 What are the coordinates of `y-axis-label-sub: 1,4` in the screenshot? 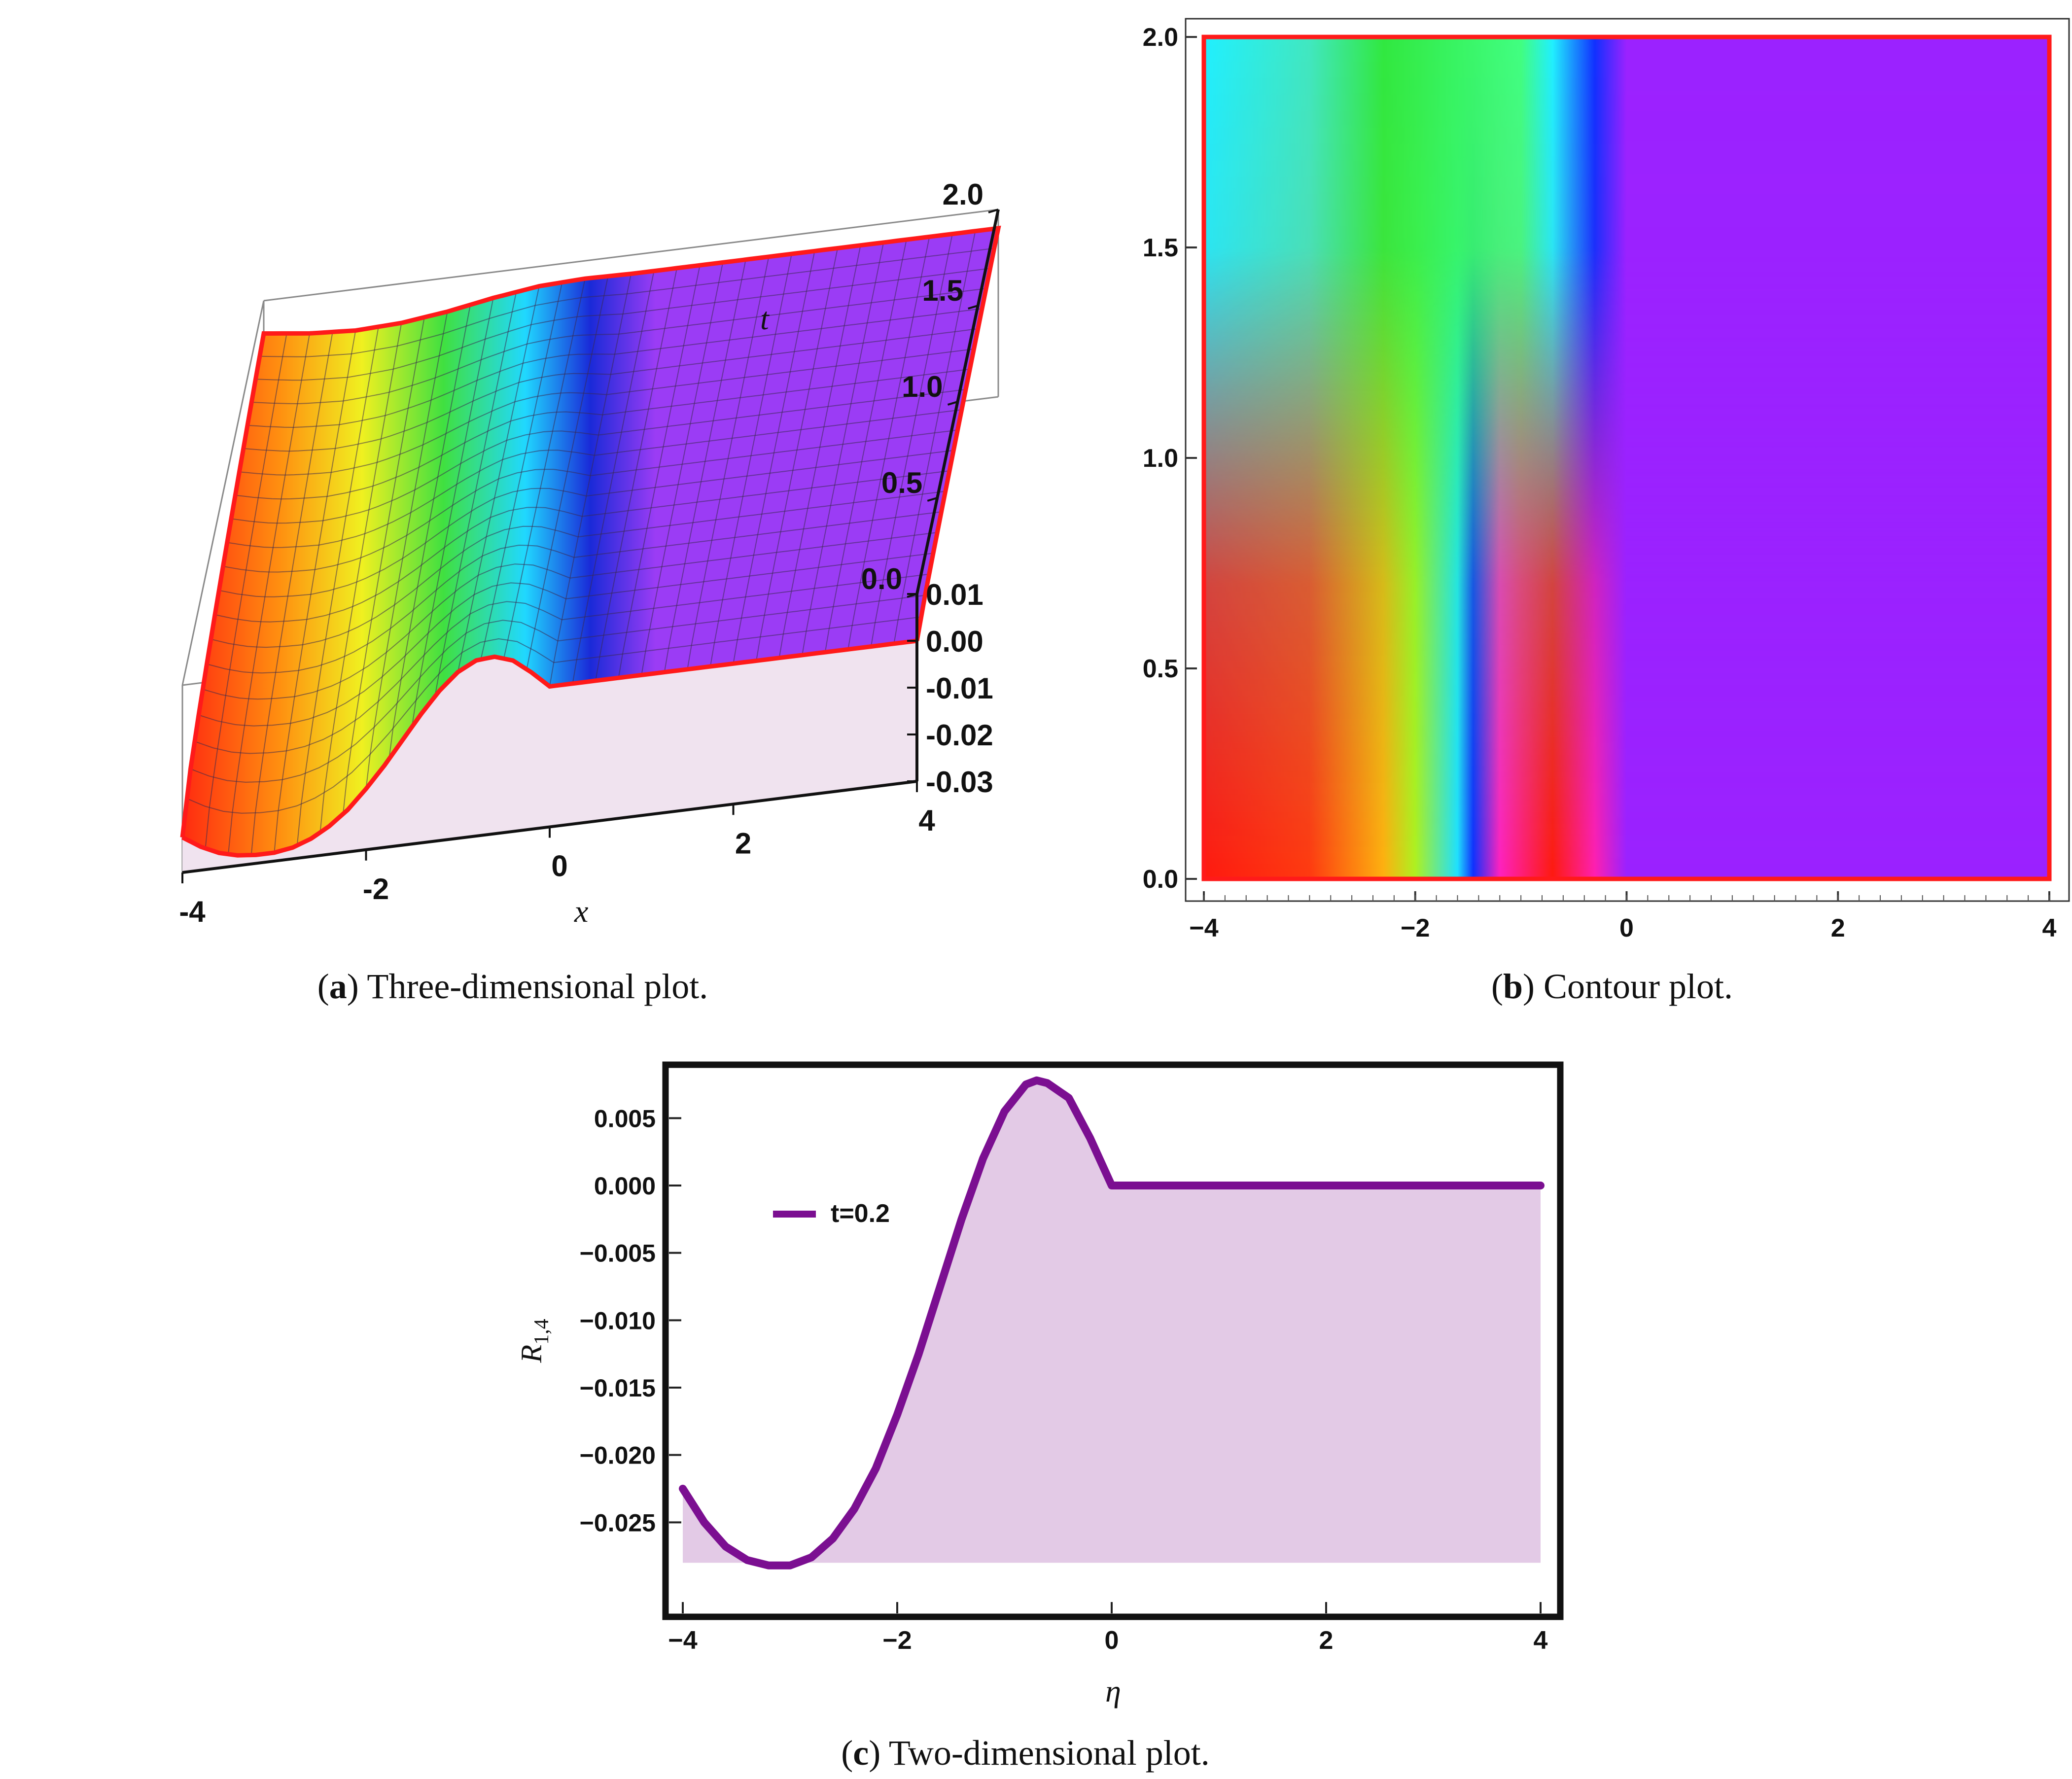 It's located at (541, 1332).